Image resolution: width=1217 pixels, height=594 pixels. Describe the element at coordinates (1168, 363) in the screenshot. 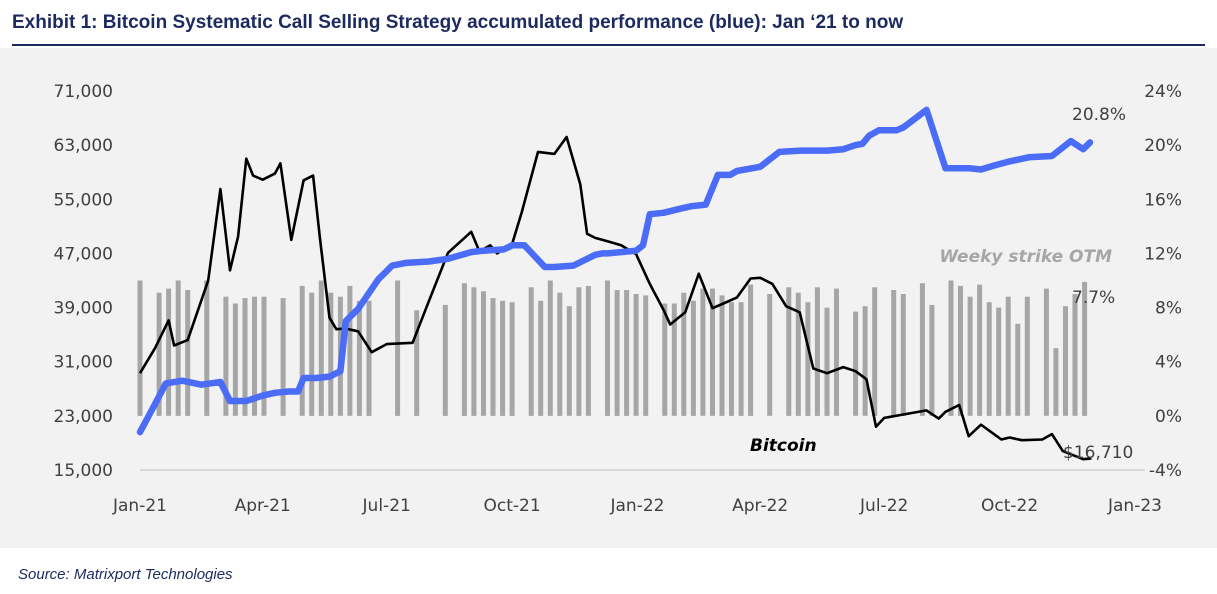

I see `y-right-tick: 4%` at that location.